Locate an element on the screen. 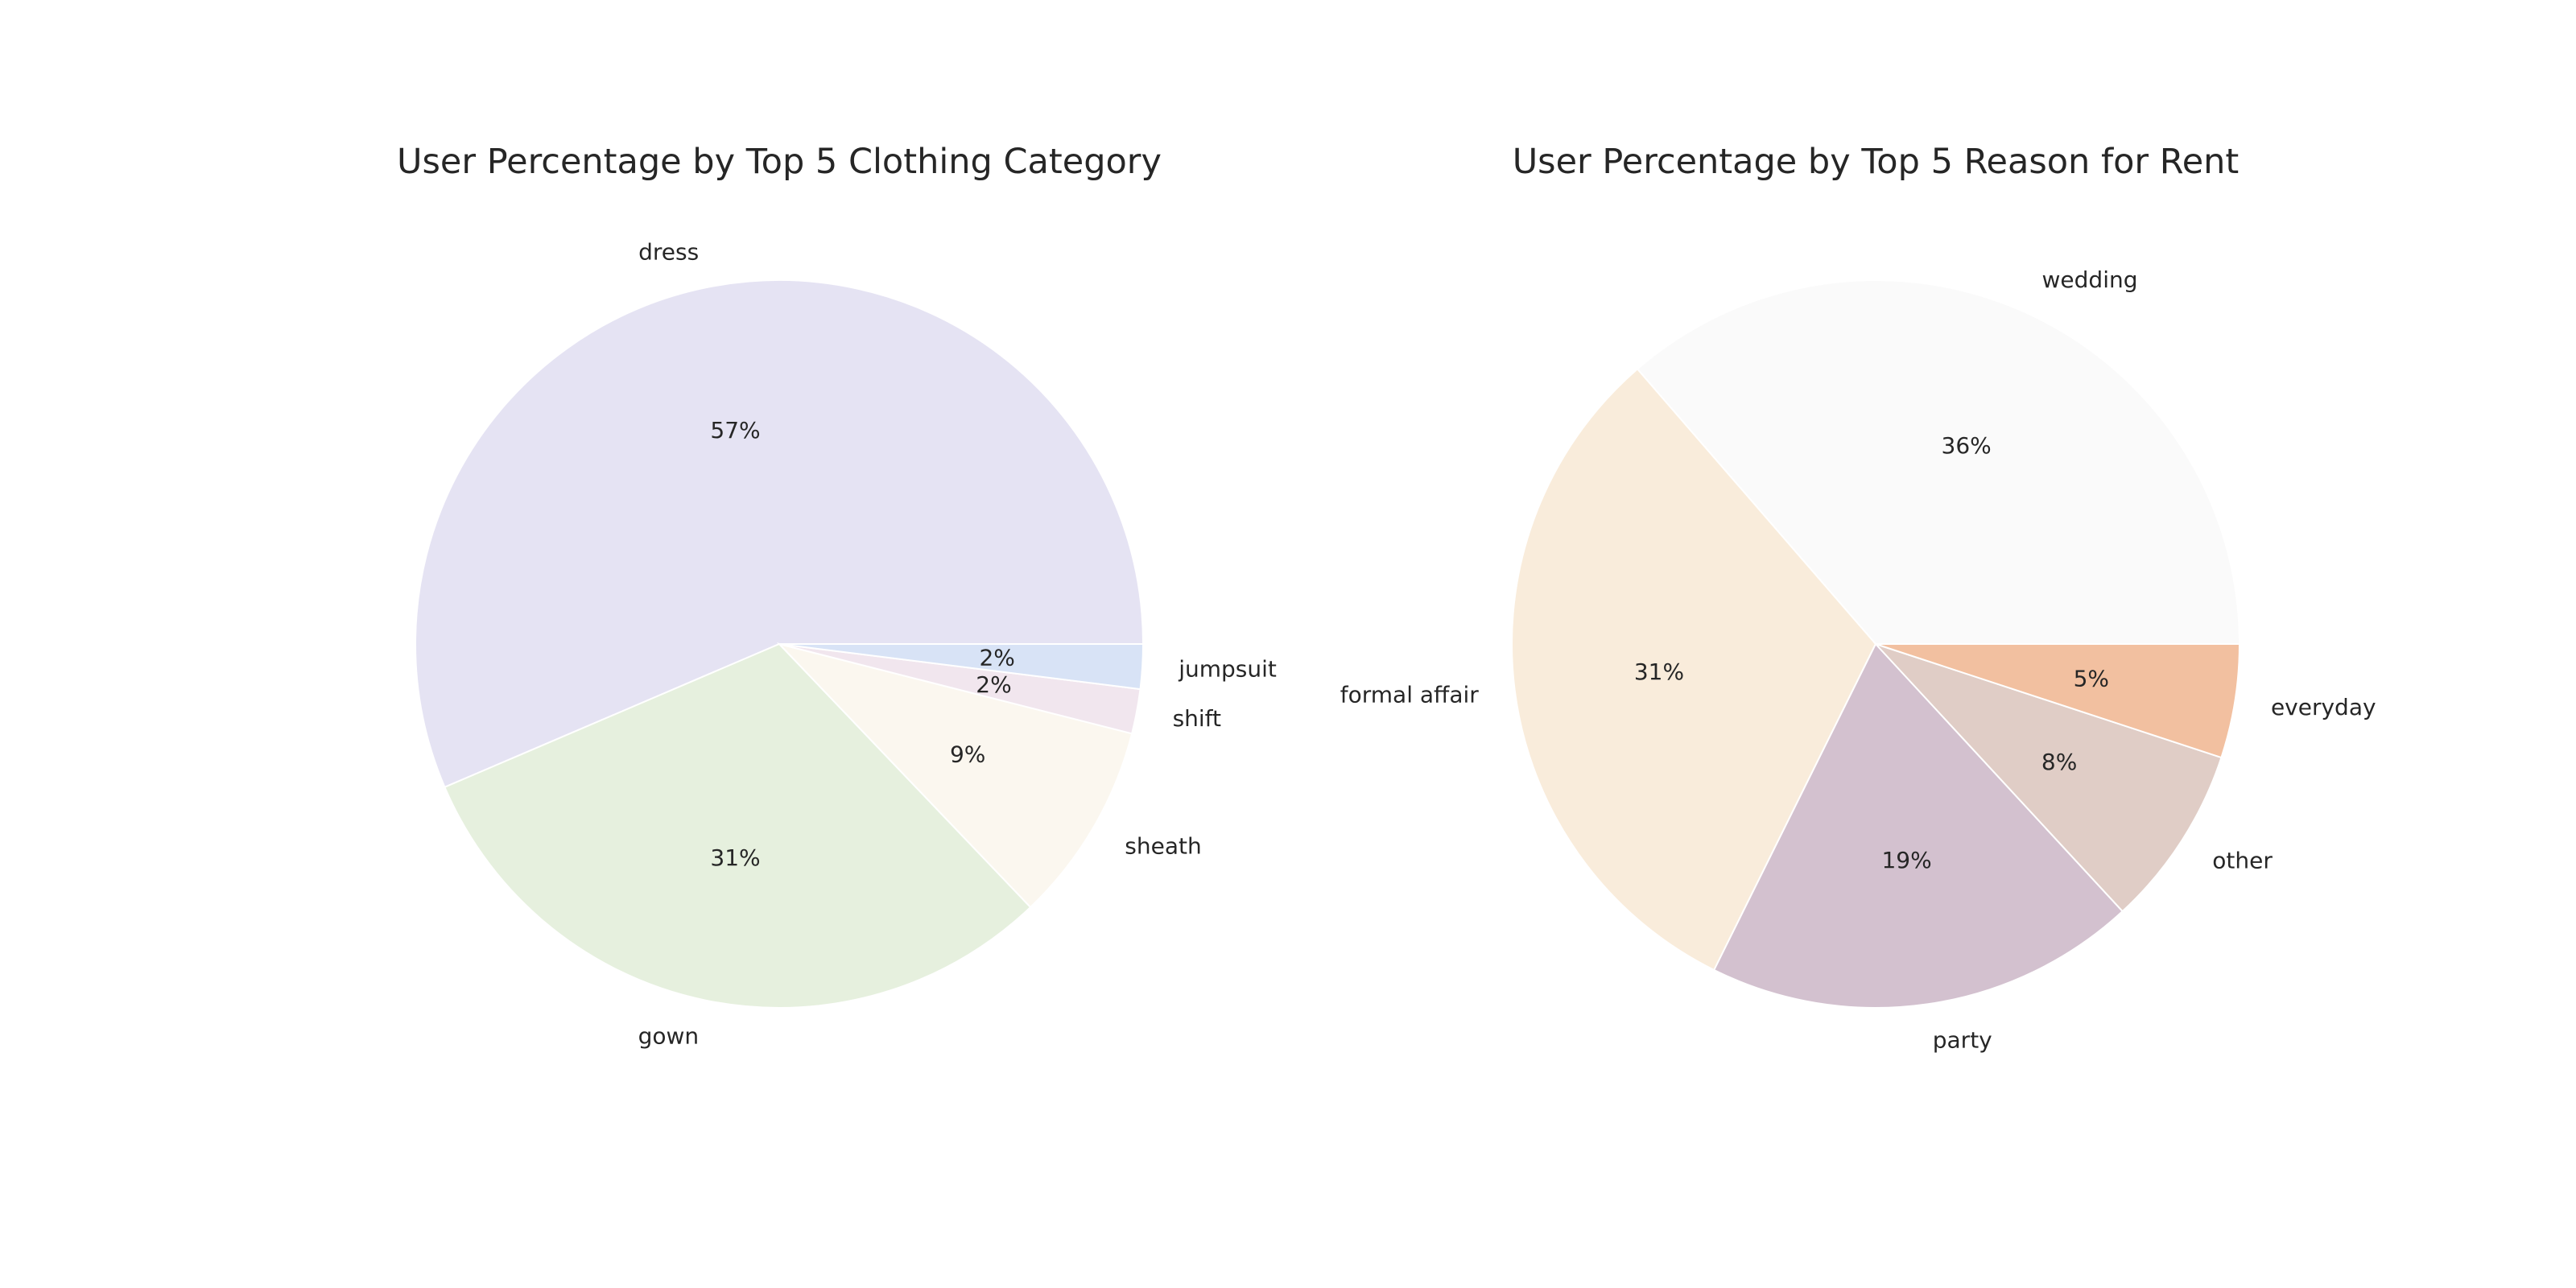 The height and width of the screenshot is (1288, 2576). chart-title-reason-for-rent: User Percentage by Top 5 Reason for Rent is located at coordinates (1876, 162).